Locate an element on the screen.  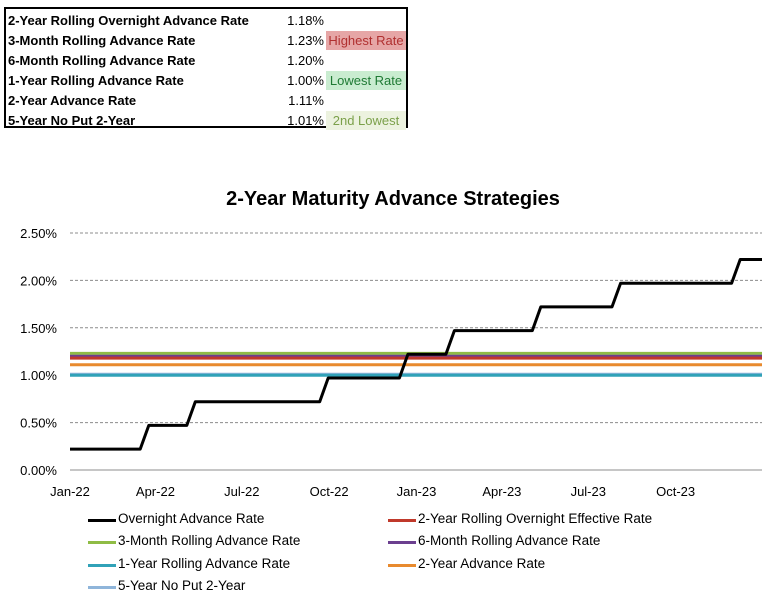
summary-row: 5-Year No Put 2-Year 1.01% 2nd Lowest is located at coordinates (207, 121).